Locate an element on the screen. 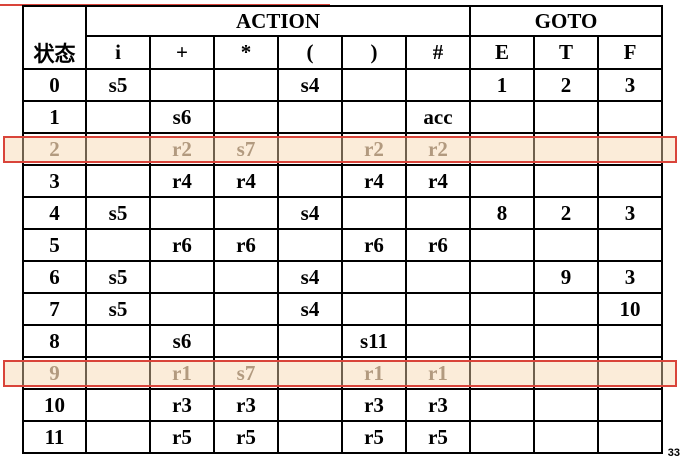 The image size is (684, 459). table-row: 5 r6 r6 r6 r6 is located at coordinates (342, 245).